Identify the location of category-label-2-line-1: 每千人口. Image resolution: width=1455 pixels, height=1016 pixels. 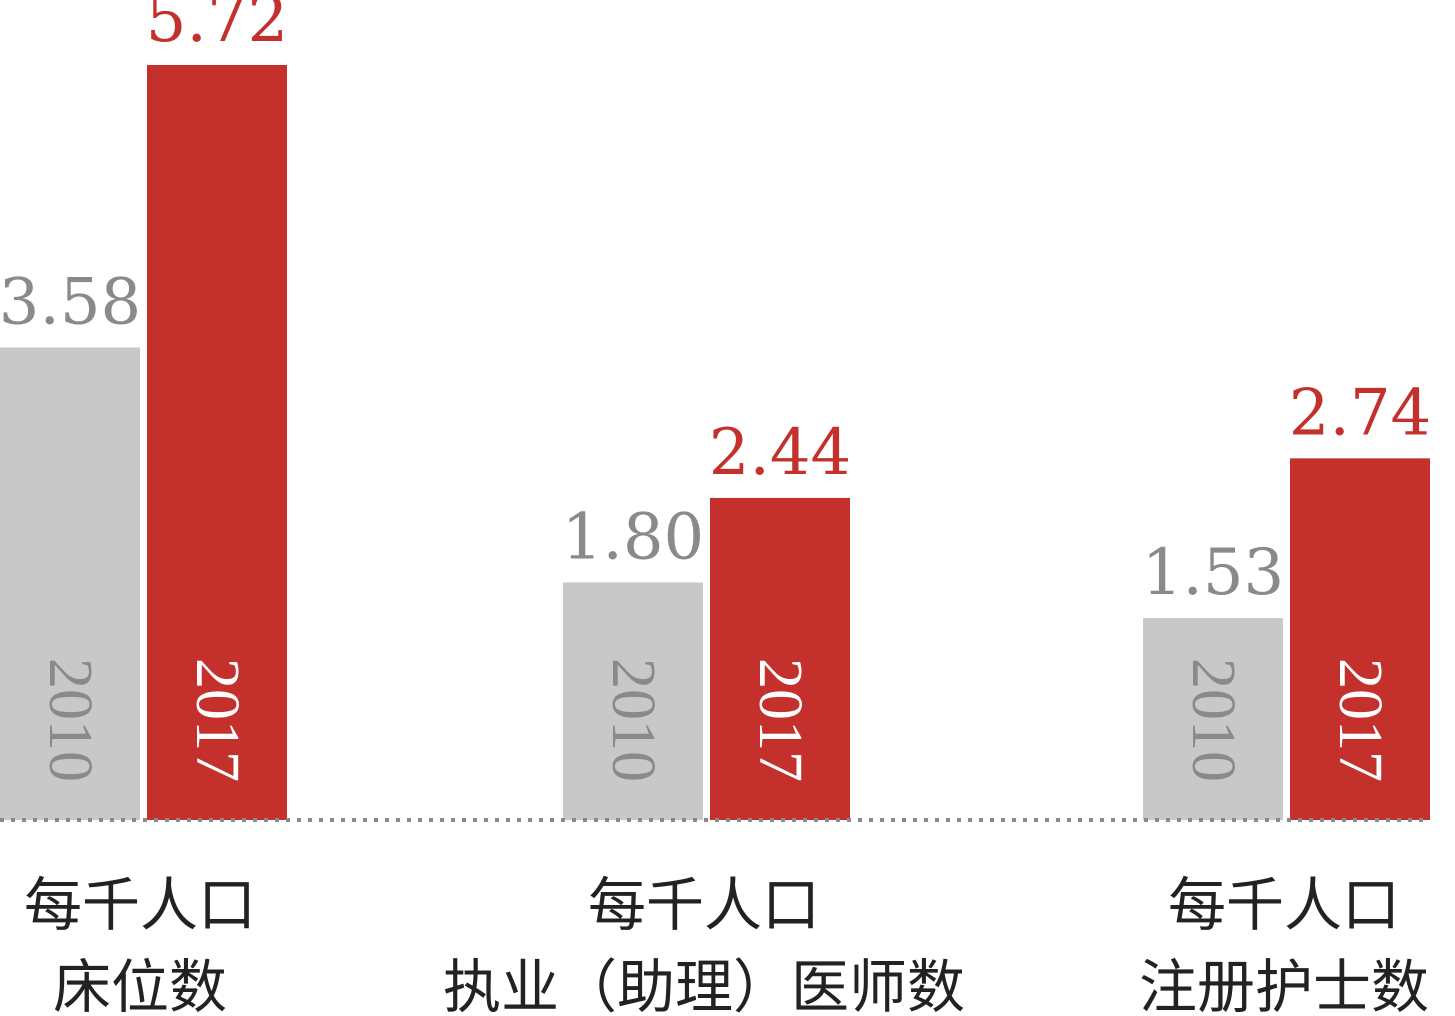
(704, 905).